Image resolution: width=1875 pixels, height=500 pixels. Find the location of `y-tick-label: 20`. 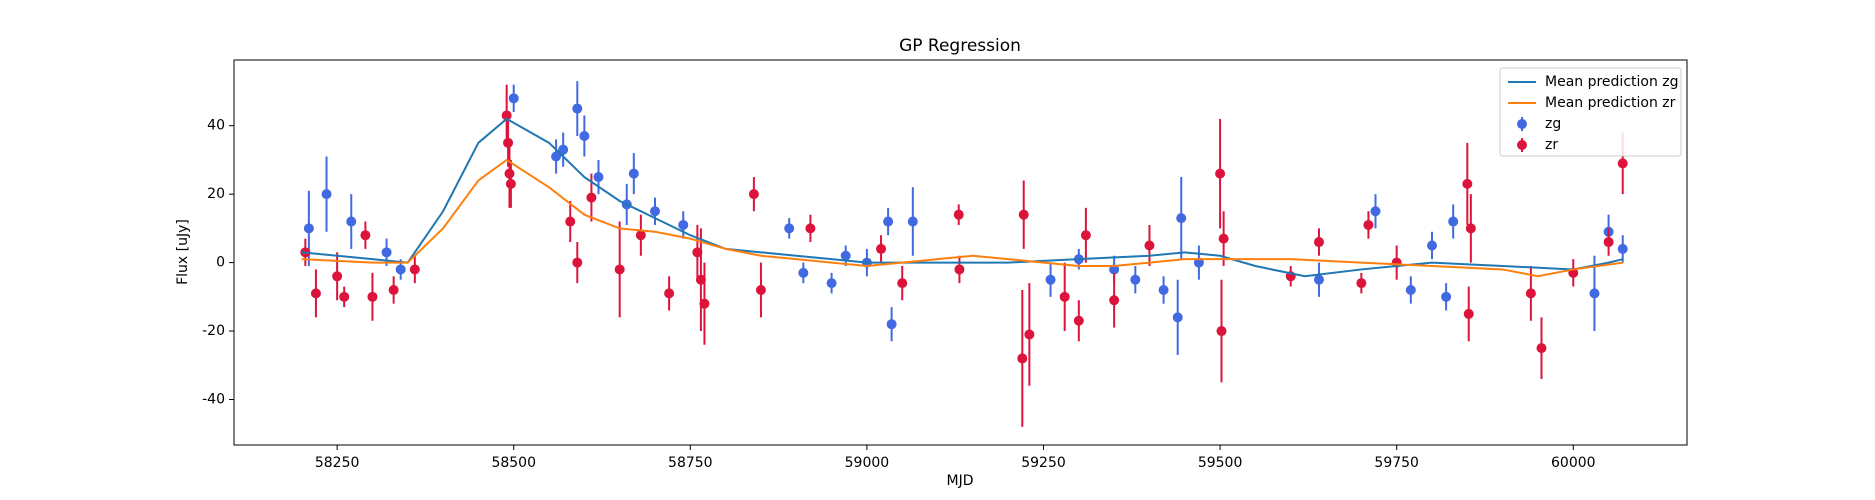

y-tick-label: 20 is located at coordinates (216, 194).